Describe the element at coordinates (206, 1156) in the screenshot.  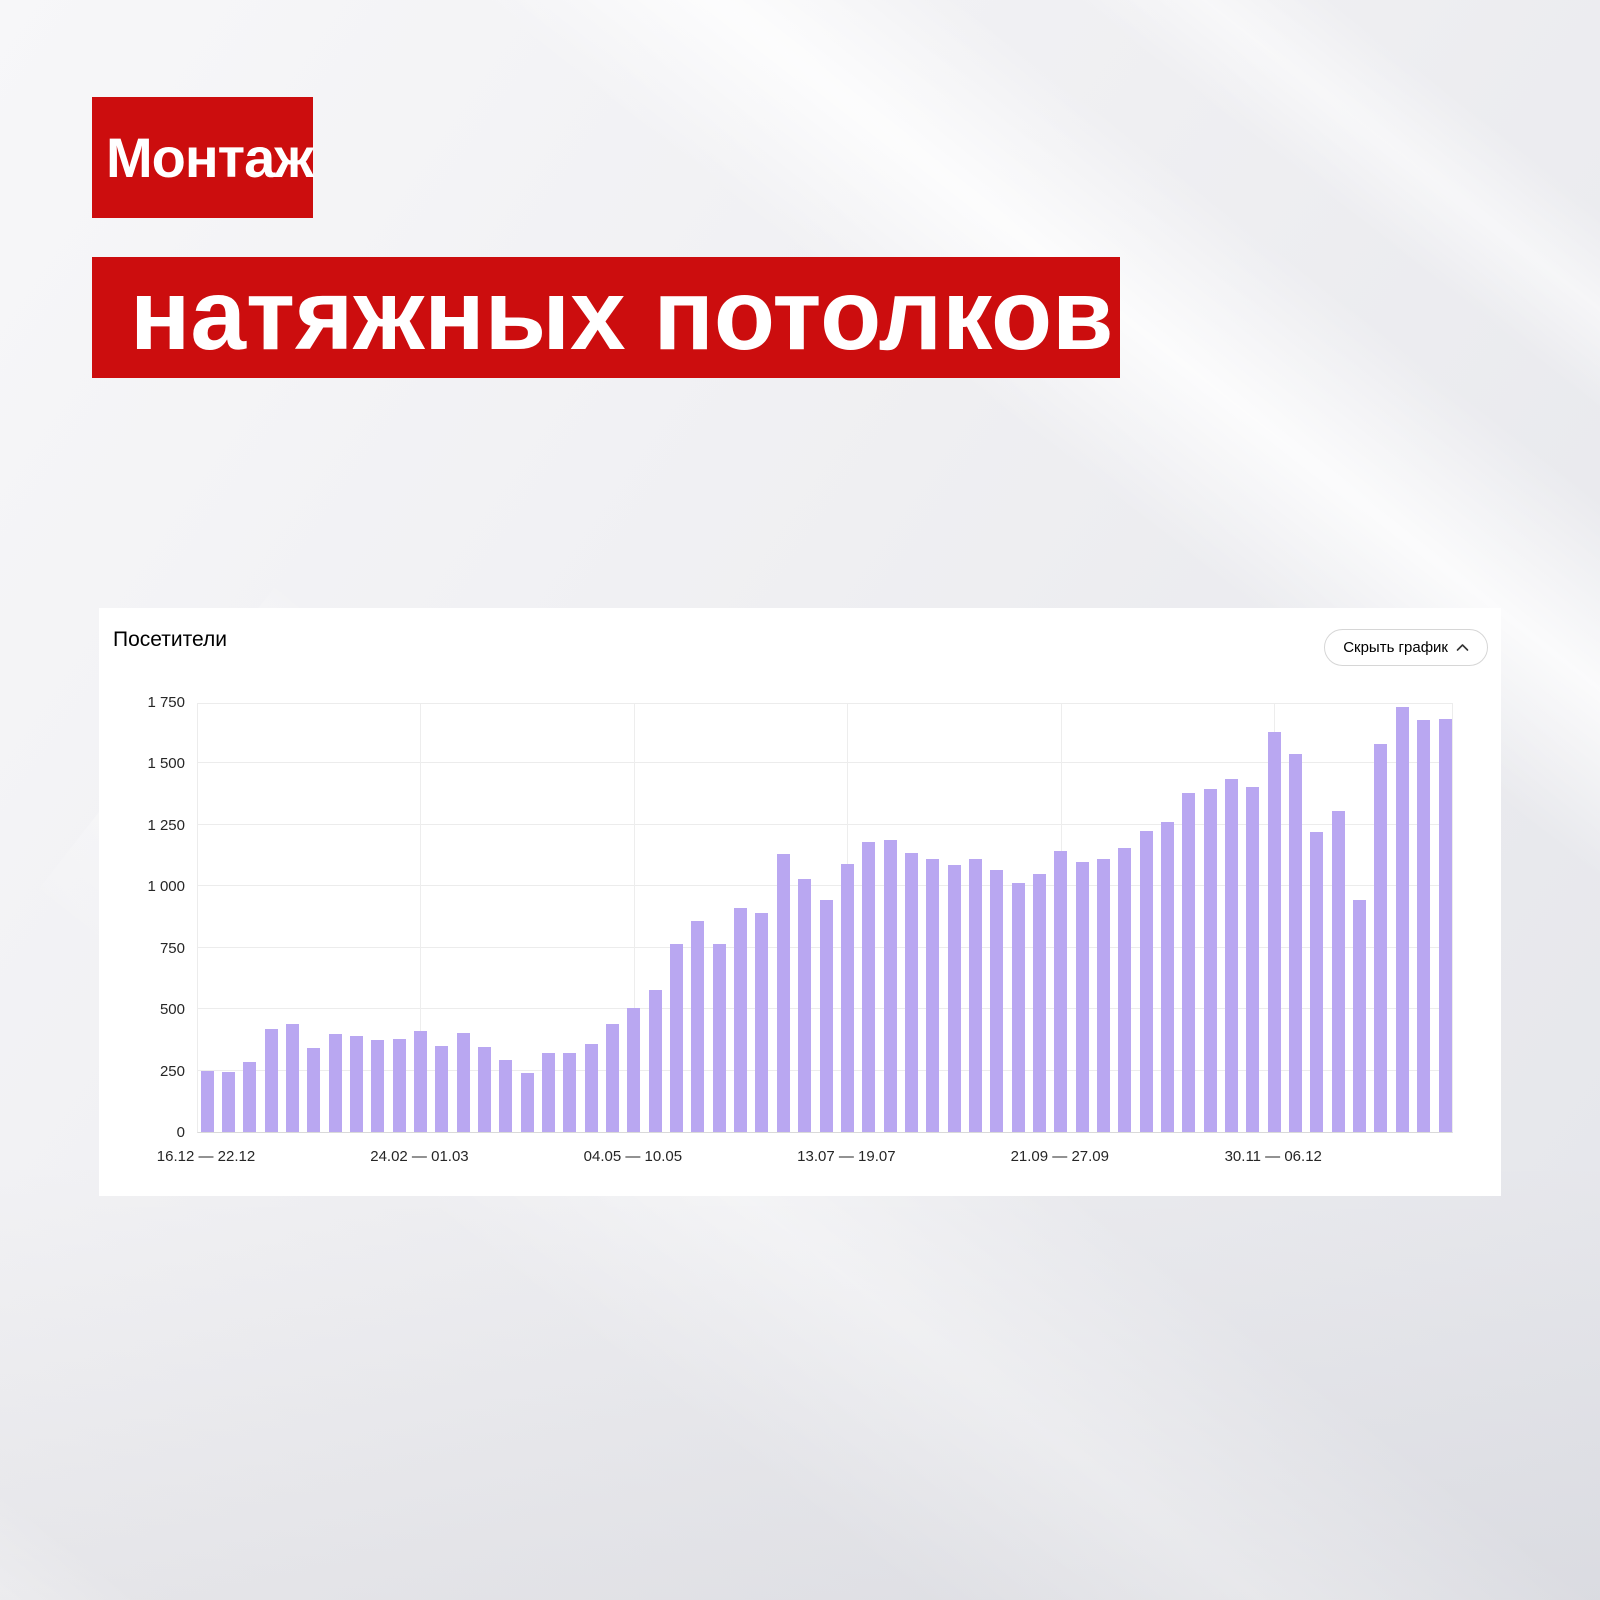
I see `x-tick-label: 16.12 — 22.12` at that location.